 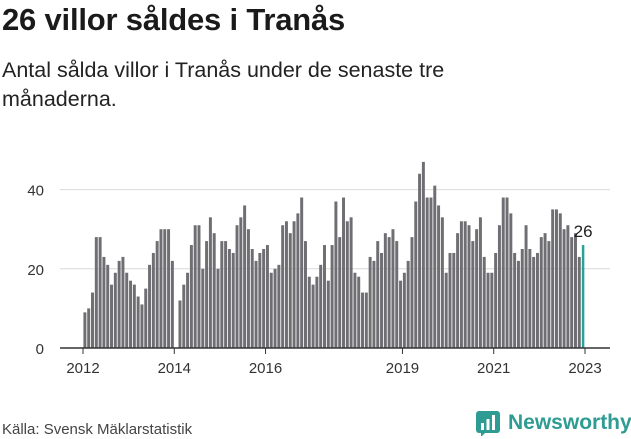 What do you see at coordinates (265, 368) in the screenshot?
I see `x-tick-label: 2016` at bounding box center [265, 368].